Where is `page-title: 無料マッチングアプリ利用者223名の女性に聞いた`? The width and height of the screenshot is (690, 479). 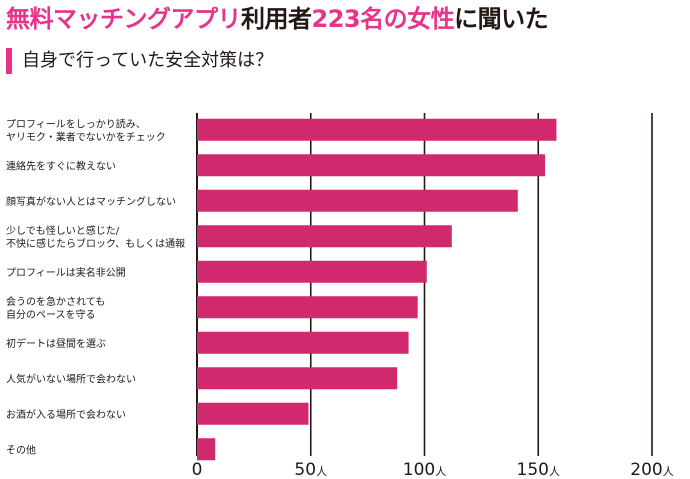 page-title: 無料マッチングアプリ利用者223名の女性に聞いた is located at coordinates (277, 19).